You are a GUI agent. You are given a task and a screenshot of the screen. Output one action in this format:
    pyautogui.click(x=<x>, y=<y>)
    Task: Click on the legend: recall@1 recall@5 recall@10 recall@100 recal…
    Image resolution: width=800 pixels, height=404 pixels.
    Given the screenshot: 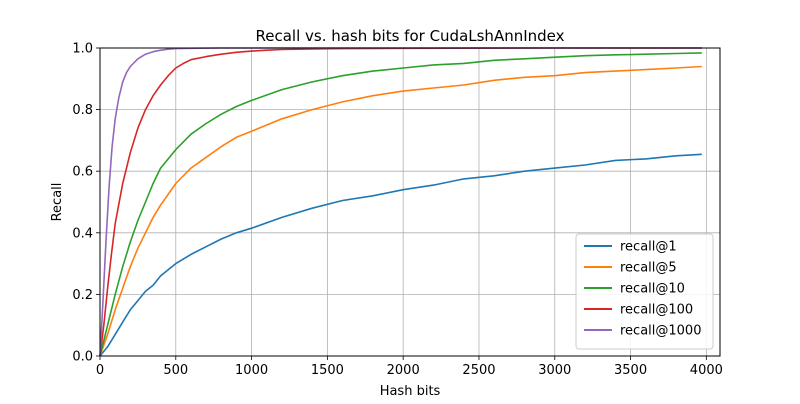 What is the action you would take?
    pyautogui.click(x=644, y=291)
    